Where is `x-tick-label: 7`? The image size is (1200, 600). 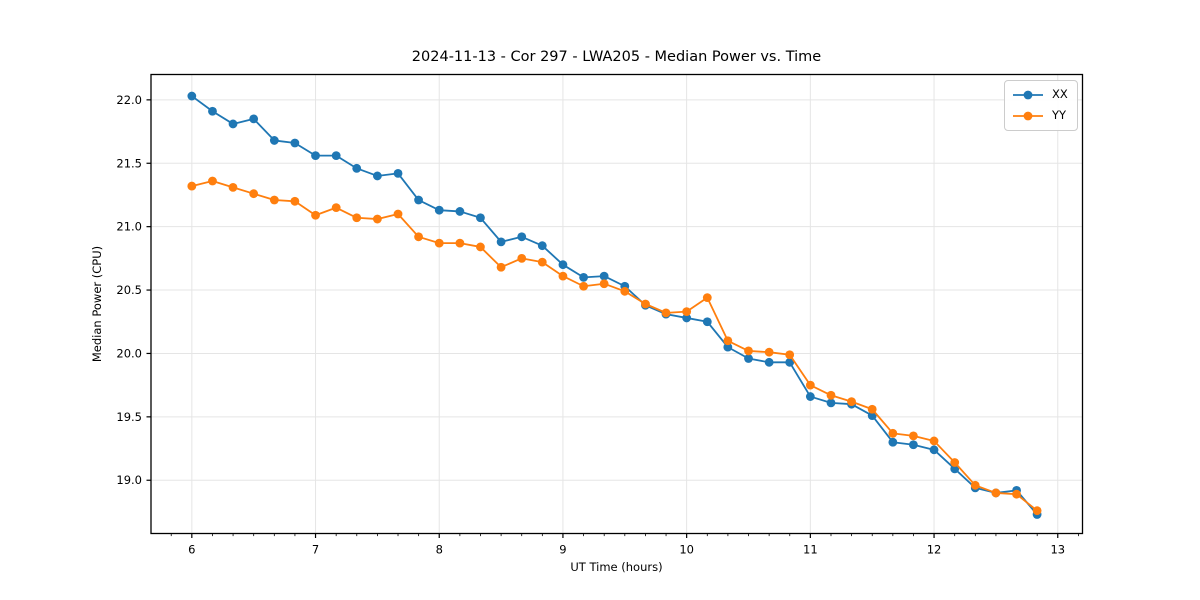
x-tick-label: 7 is located at coordinates (315, 550).